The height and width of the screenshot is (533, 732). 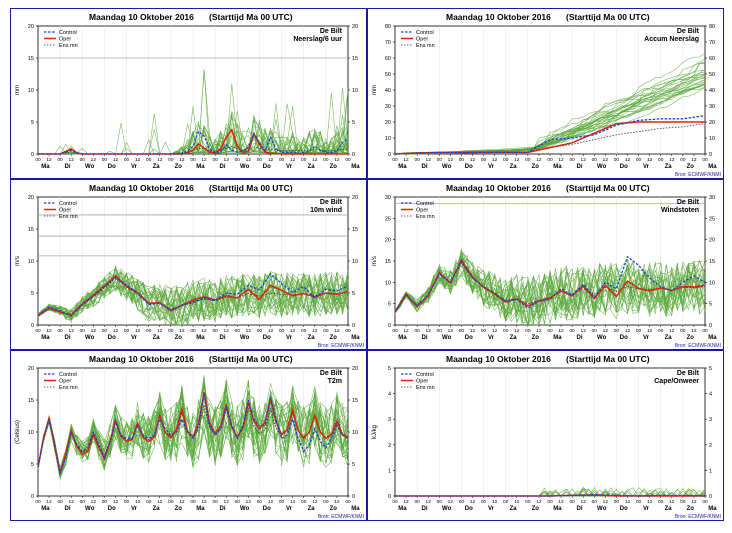 What do you see at coordinates (608, 17) in the screenshot?
I see `start-time: (Starttijd Ma 00 UTC)` at bounding box center [608, 17].